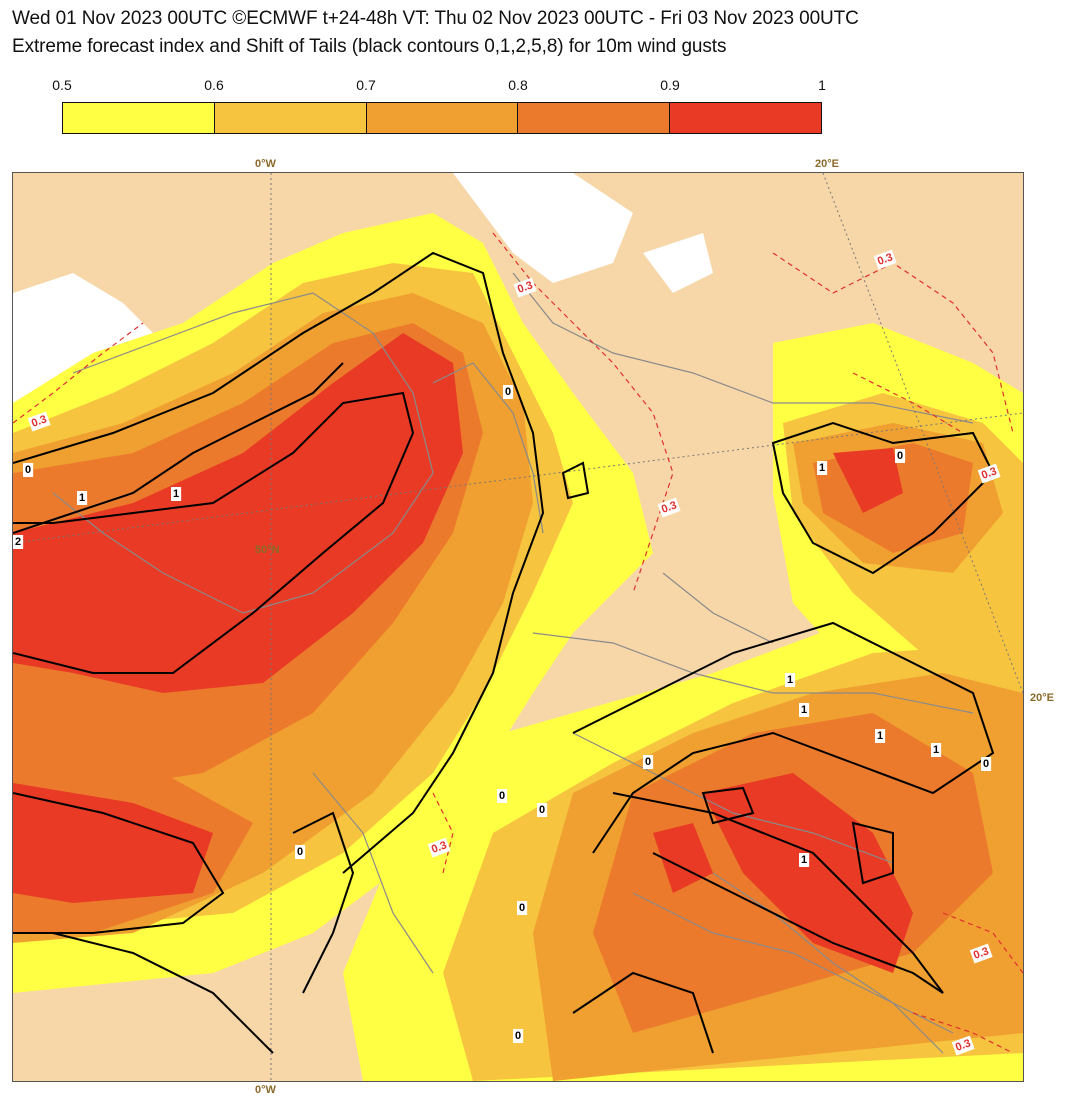 This screenshot has width=1072, height=1106. What do you see at coordinates (822, 85) in the screenshot?
I see `legend-label-5: 1` at bounding box center [822, 85].